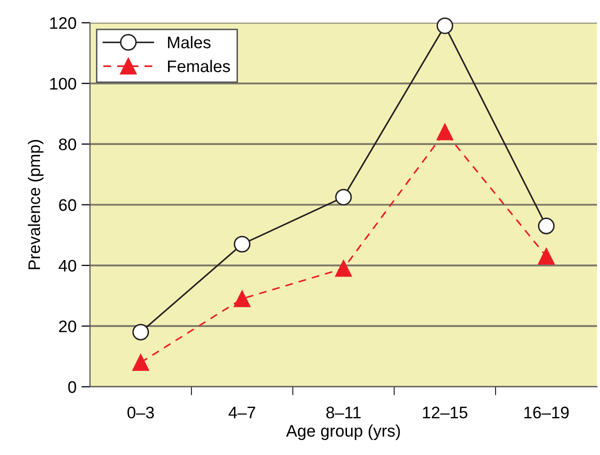 The width and height of the screenshot is (600, 455). What do you see at coordinates (189, 42) in the screenshot?
I see `legend-label: Males` at bounding box center [189, 42].